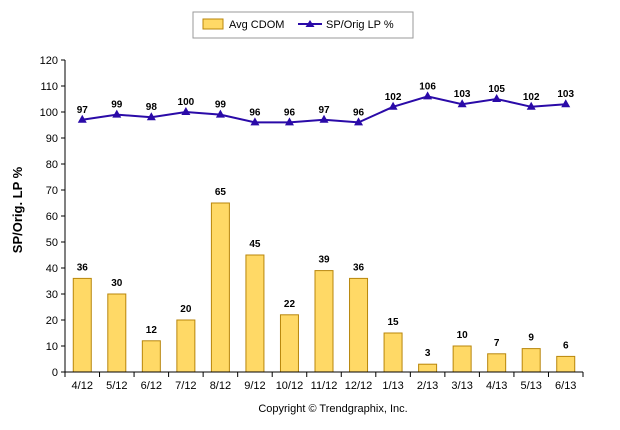  What do you see at coordinates (256, 25) in the screenshot?
I see `legend-label-avg-cdom: Avg CDOM` at bounding box center [256, 25].